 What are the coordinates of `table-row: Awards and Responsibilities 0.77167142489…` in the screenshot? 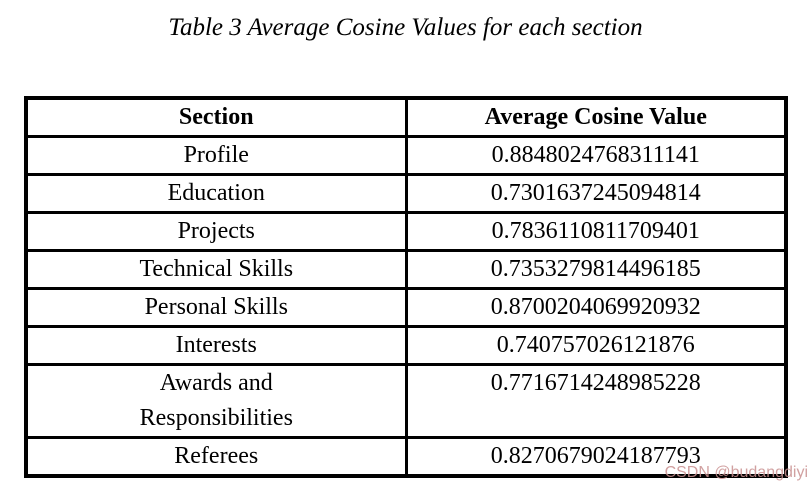 It's located at (406, 401).